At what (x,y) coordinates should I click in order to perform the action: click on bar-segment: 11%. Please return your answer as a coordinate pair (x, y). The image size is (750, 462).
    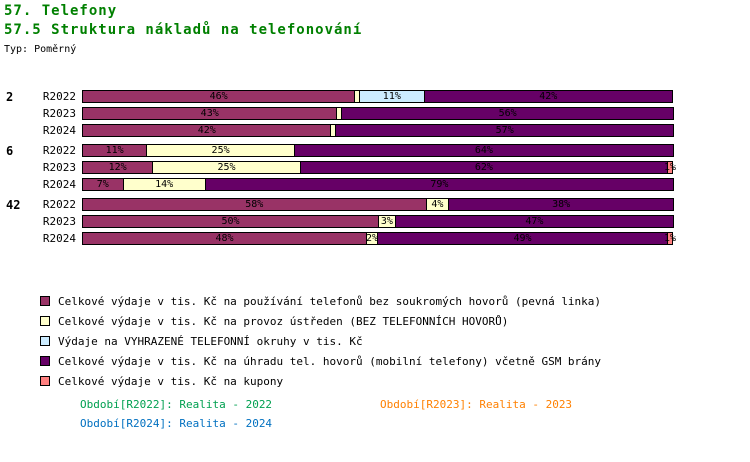
    Looking at the image, I should click on (115, 150).